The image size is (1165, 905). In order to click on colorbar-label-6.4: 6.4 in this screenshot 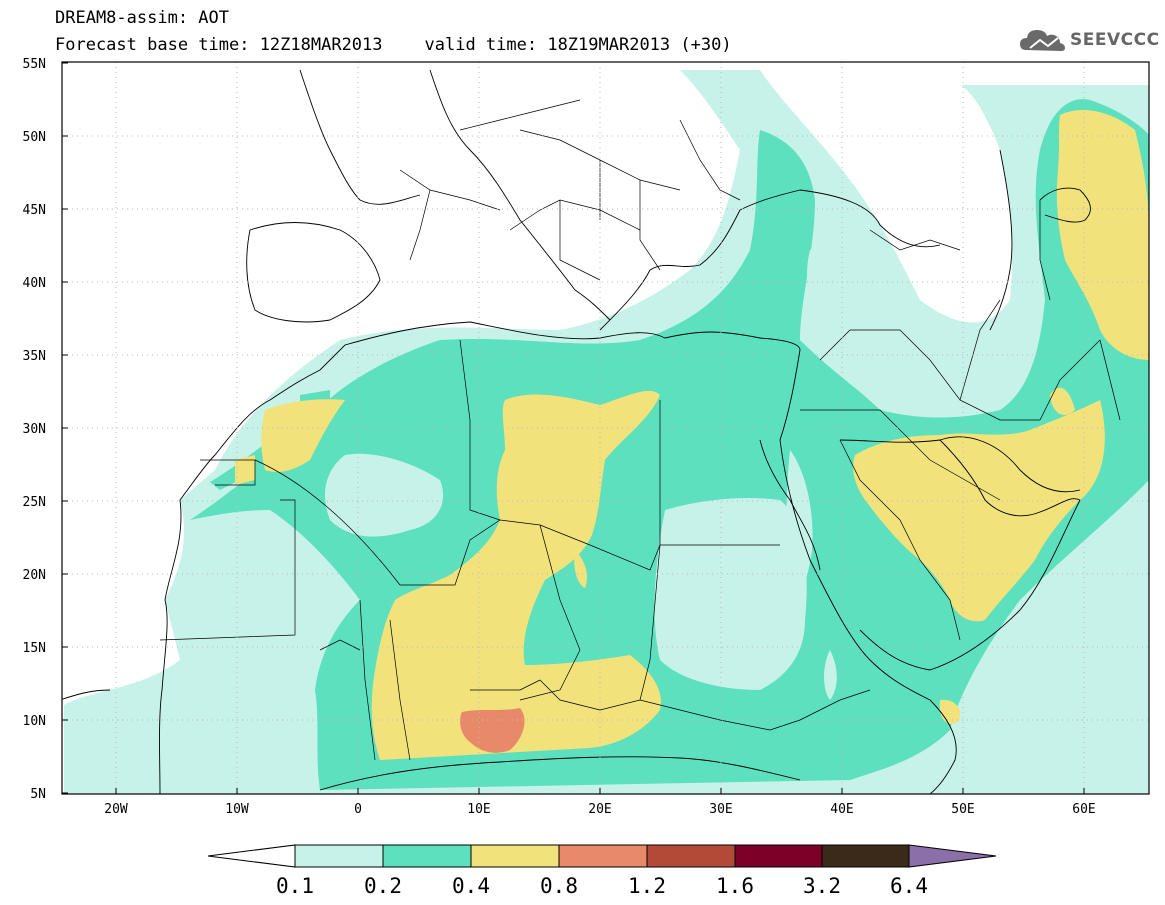, I will do `click(909, 886)`.